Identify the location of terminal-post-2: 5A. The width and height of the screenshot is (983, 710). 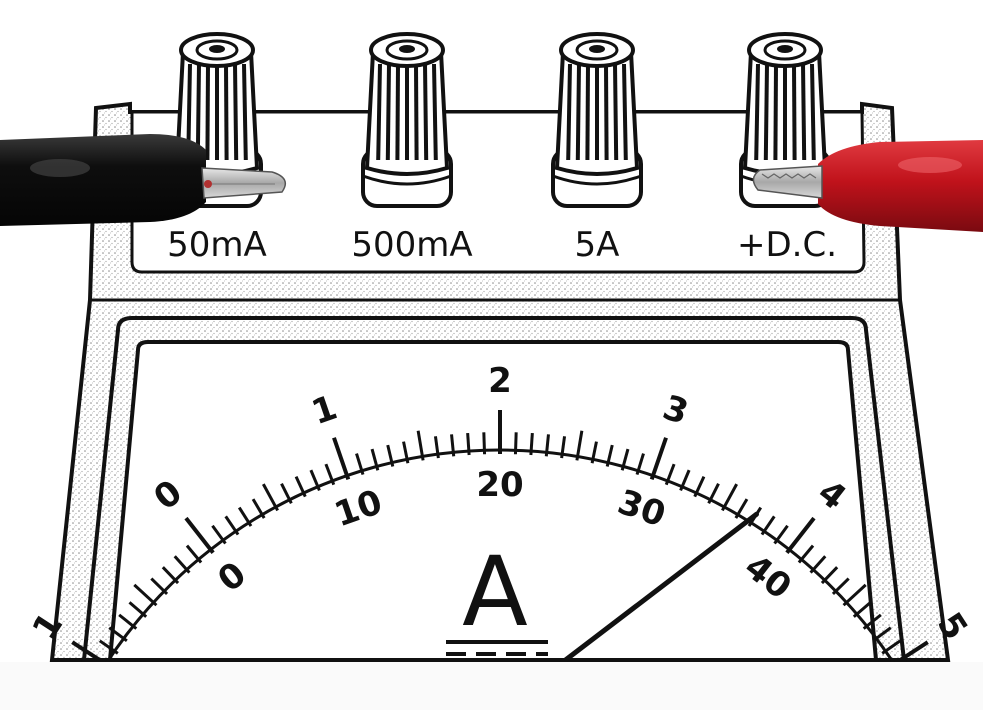
(597, 148).